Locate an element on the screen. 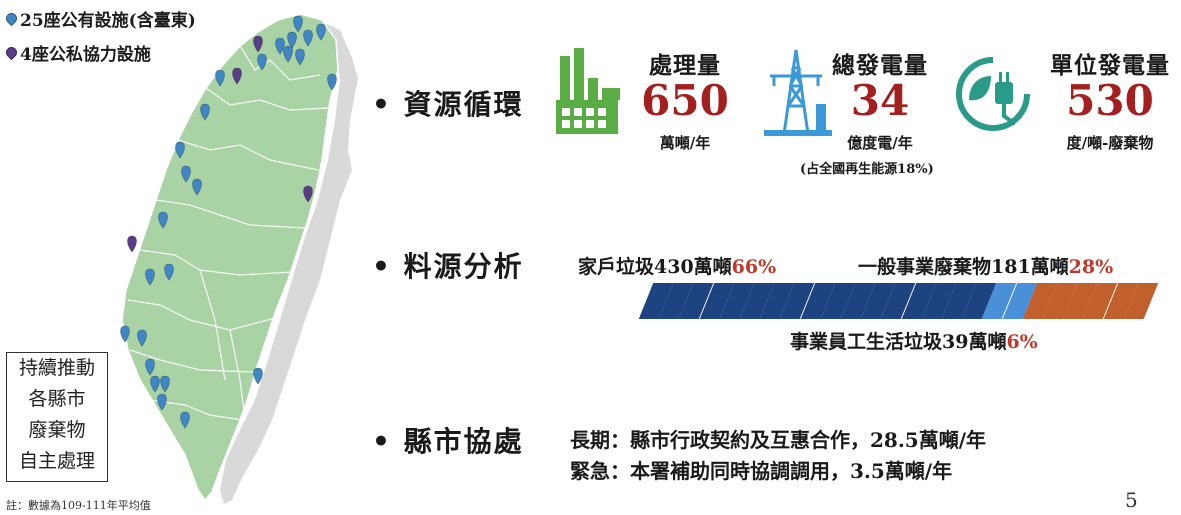 This screenshot has width=1181, height=515. legend-partnership: 4座公私協力設施 is located at coordinates (77, 52).